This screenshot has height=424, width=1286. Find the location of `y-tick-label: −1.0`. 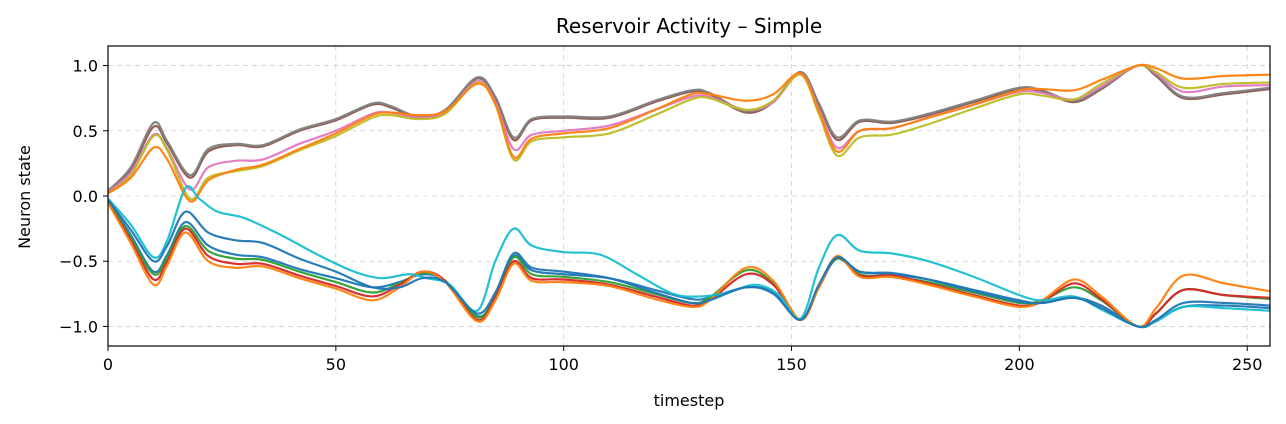

y-tick-label: −1.0 is located at coordinates (78, 326).